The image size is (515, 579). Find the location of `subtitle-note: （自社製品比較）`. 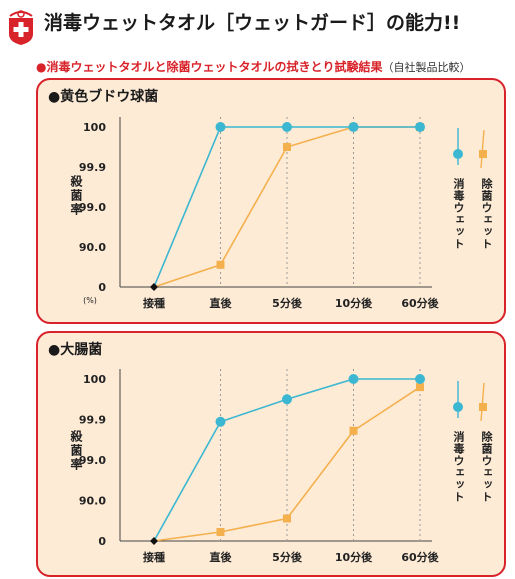

subtitle-note: （自社製品比較） is located at coordinates (426, 67).